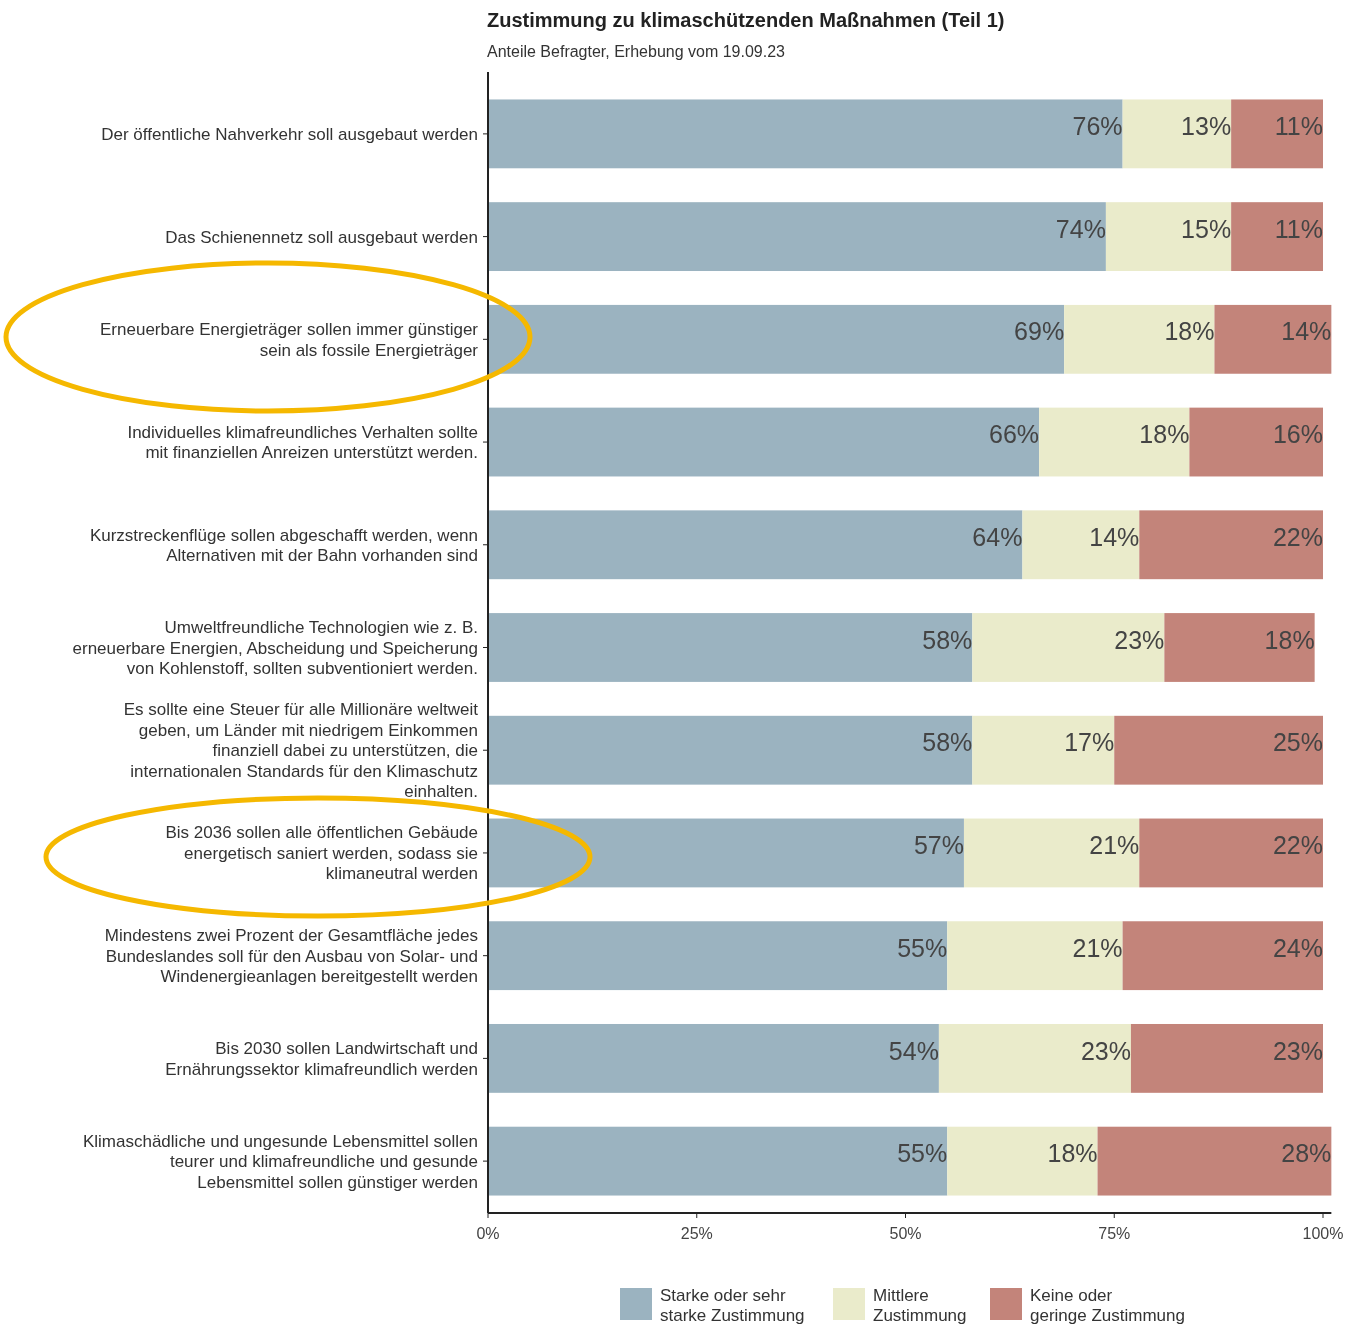 The width and height of the screenshot is (1358, 1340). What do you see at coordinates (289, 340) in the screenshot?
I see `y-tick-label: Erneuerbare Energieträger sollen immer günstiger sein als fossile Energieträger` at bounding box center [289, 340].